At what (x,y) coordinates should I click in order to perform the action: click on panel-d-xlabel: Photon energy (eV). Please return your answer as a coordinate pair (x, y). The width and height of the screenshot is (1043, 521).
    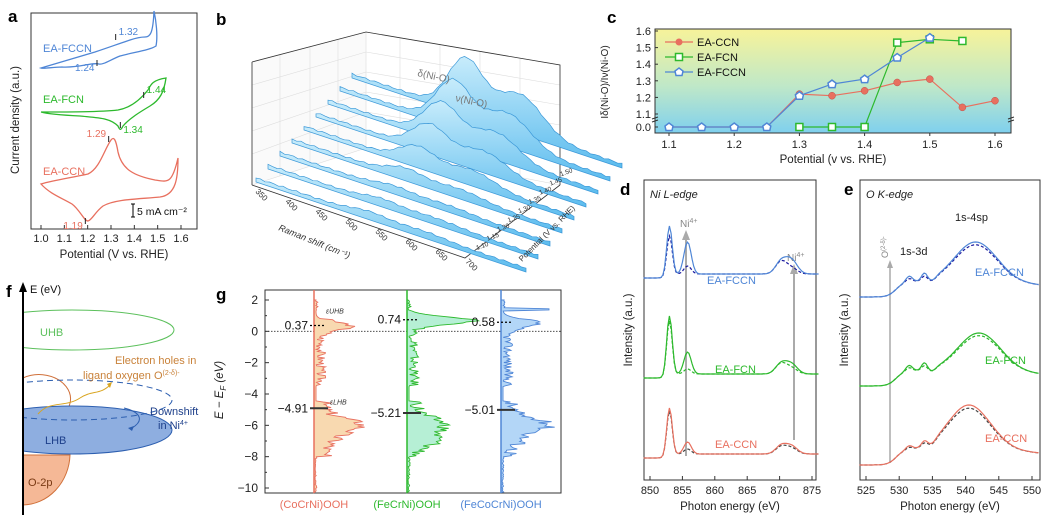
    Looking at the image, I should click on (730, 507).